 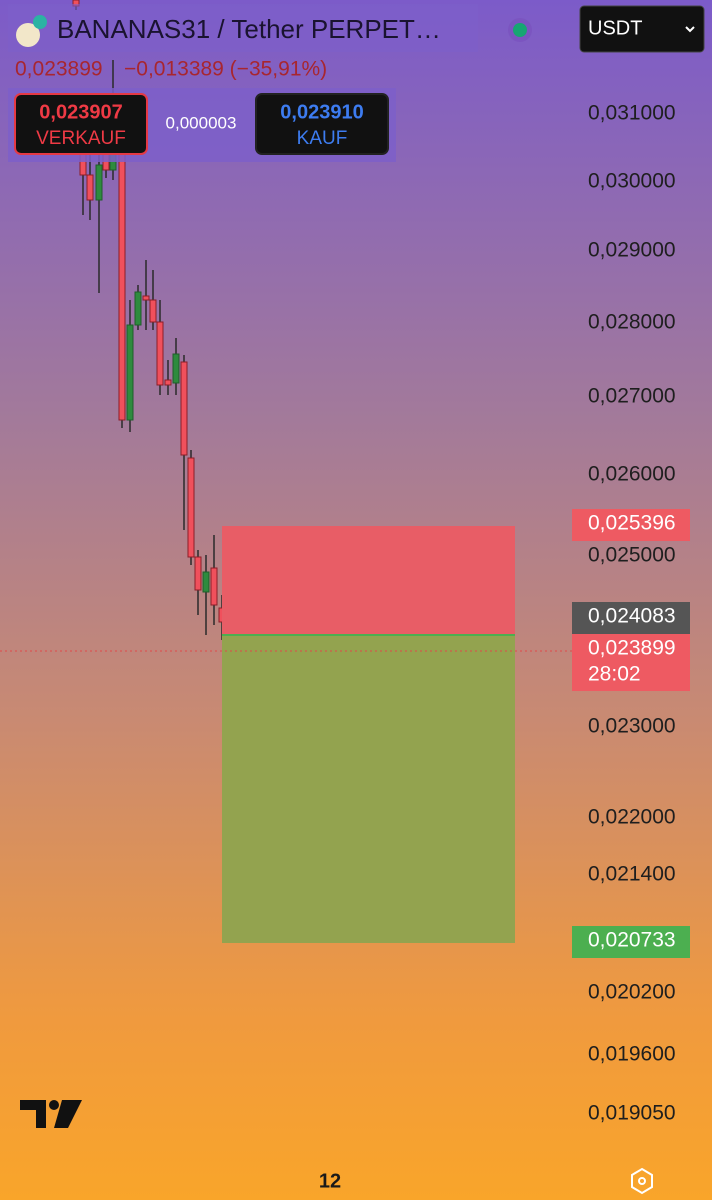 I want to click on target-badge, so click(x=631, y=942).